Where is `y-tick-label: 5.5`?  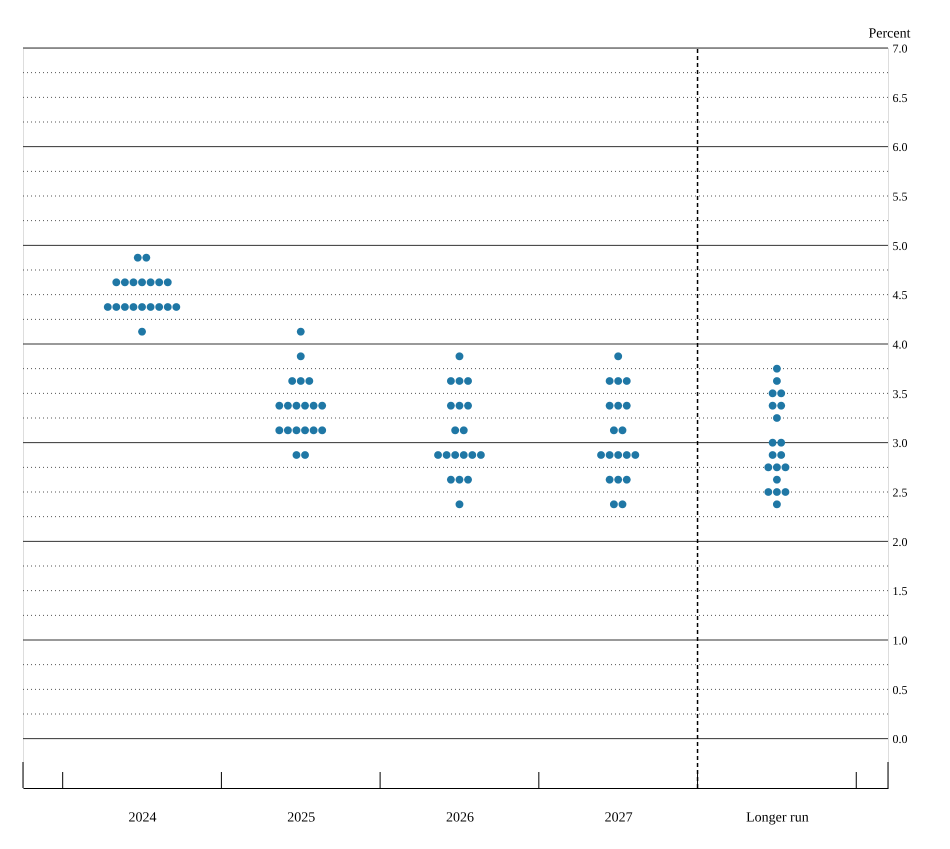 y-tick-label: 5.5 is located at coordinates (900, 197).